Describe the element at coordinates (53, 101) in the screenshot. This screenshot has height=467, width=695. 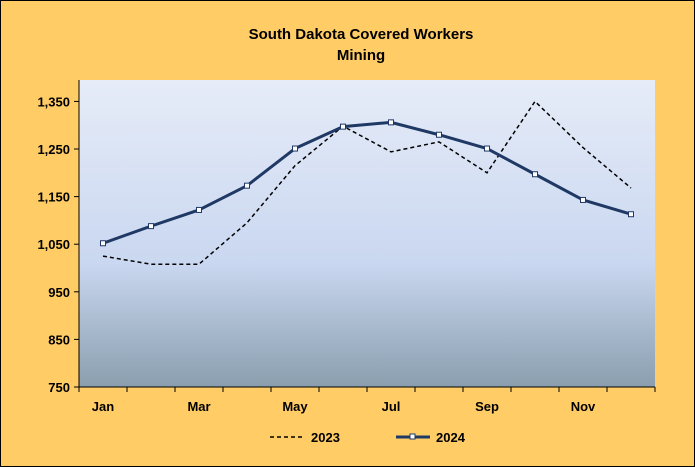
I see `y-tick-label: 1,350` at that location.